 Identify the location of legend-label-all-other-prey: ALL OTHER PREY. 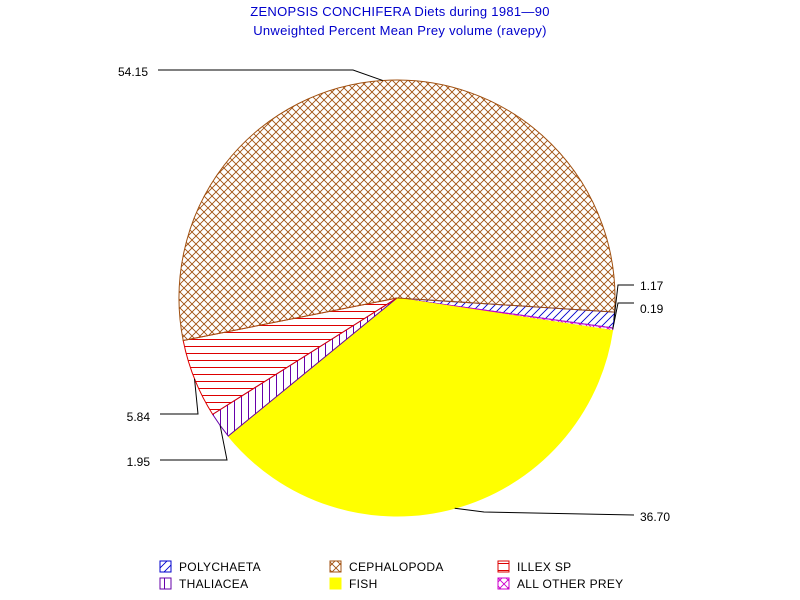
(570, 584).